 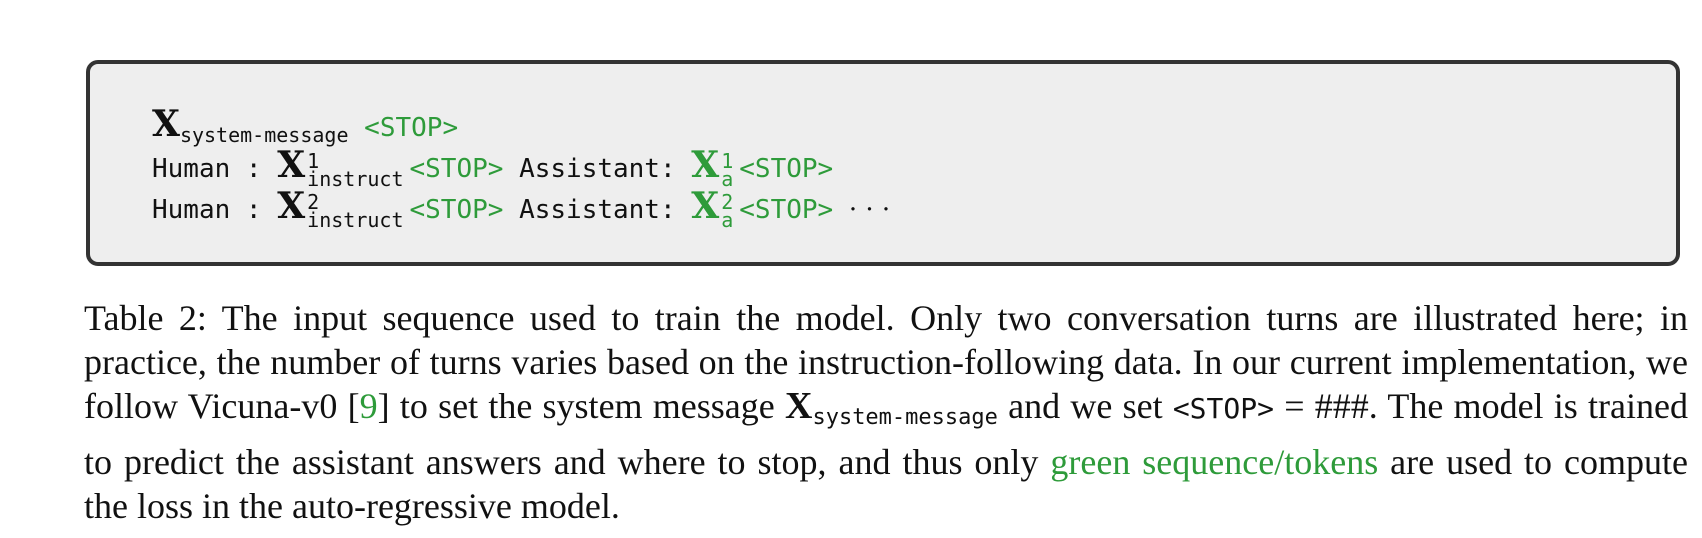 I want to click on caption-text-2: ] to set the system message, so click(x=581, y=406).